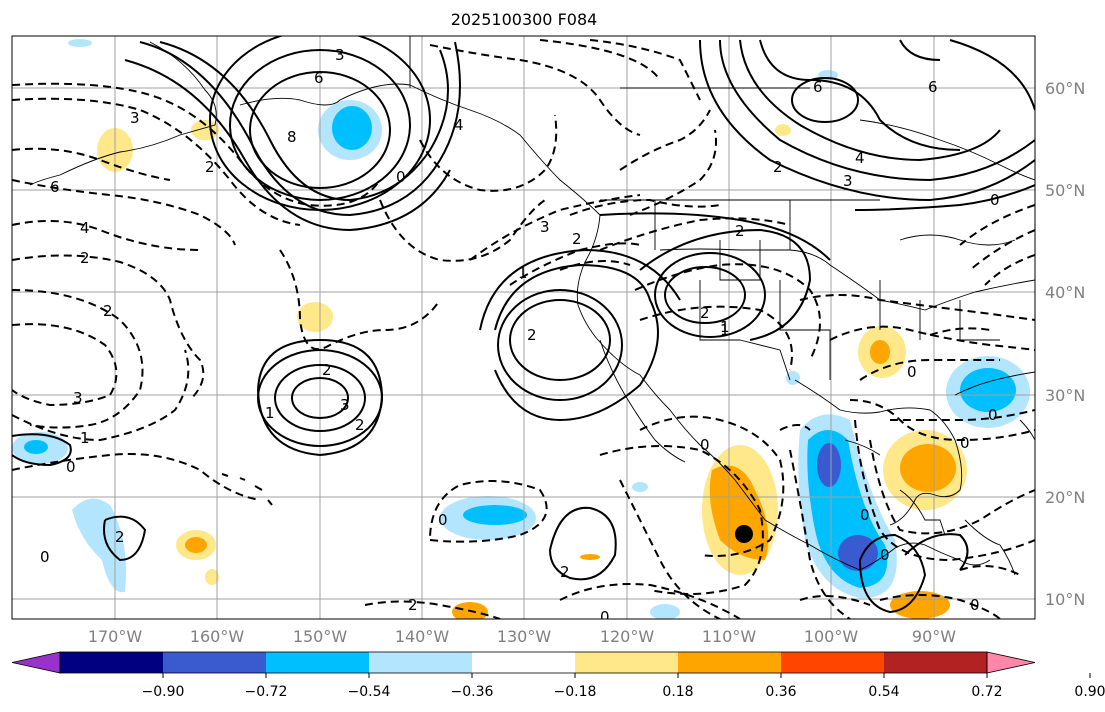  What do you see at coordinates (163, 692) in the screenshot?
I see `colorbar-tick-label: −0.90` at bounding box center [163, 692].